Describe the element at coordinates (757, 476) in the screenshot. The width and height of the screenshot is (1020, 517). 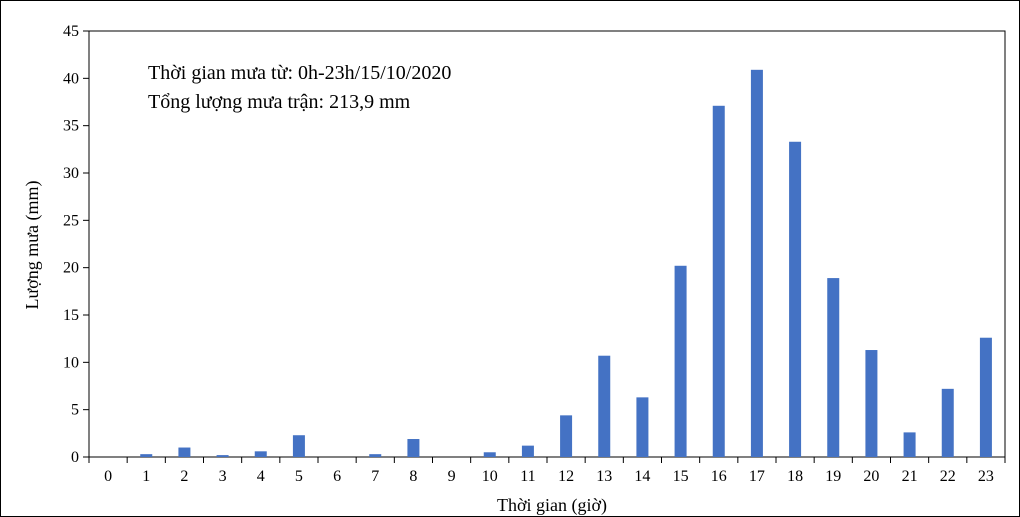
I see `x-tick-label: 17` at that location.